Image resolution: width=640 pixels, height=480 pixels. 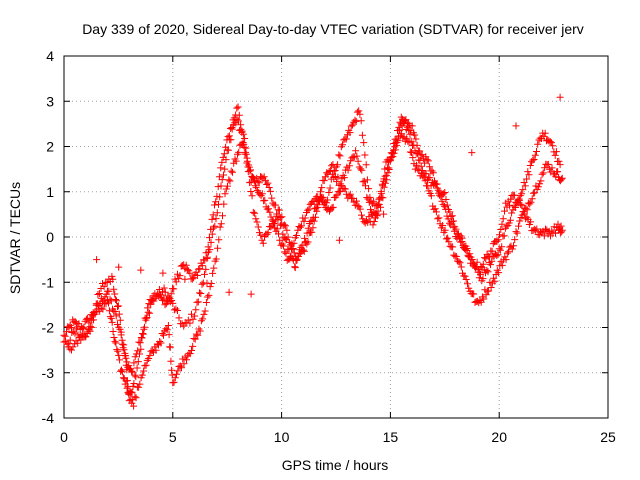 What do you see at coordinates (48, 328) in the screenshot?
I see `y-tick-label: -2` at bounding box center [48, 328].